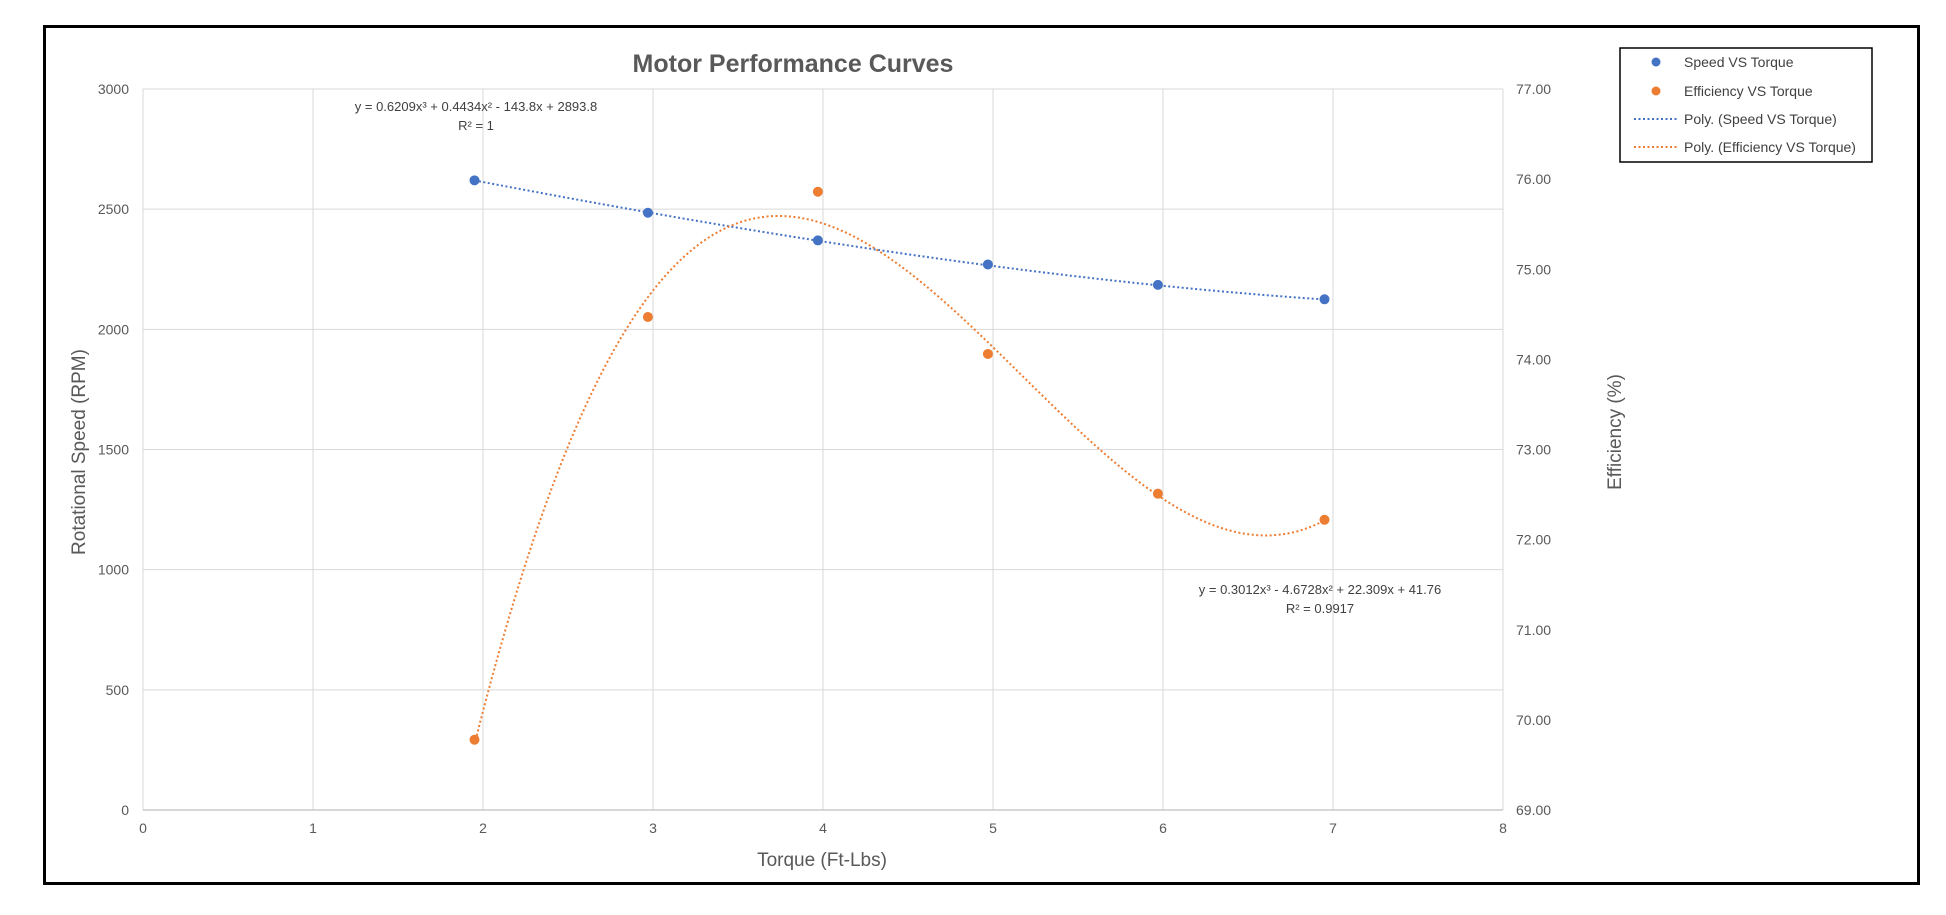 The image size is (1946, 915). What do you see at coordinates (1533, 810) in the screenshot?
I see `y2-tick-label: 69.00` at bounding box center [1533, 810].